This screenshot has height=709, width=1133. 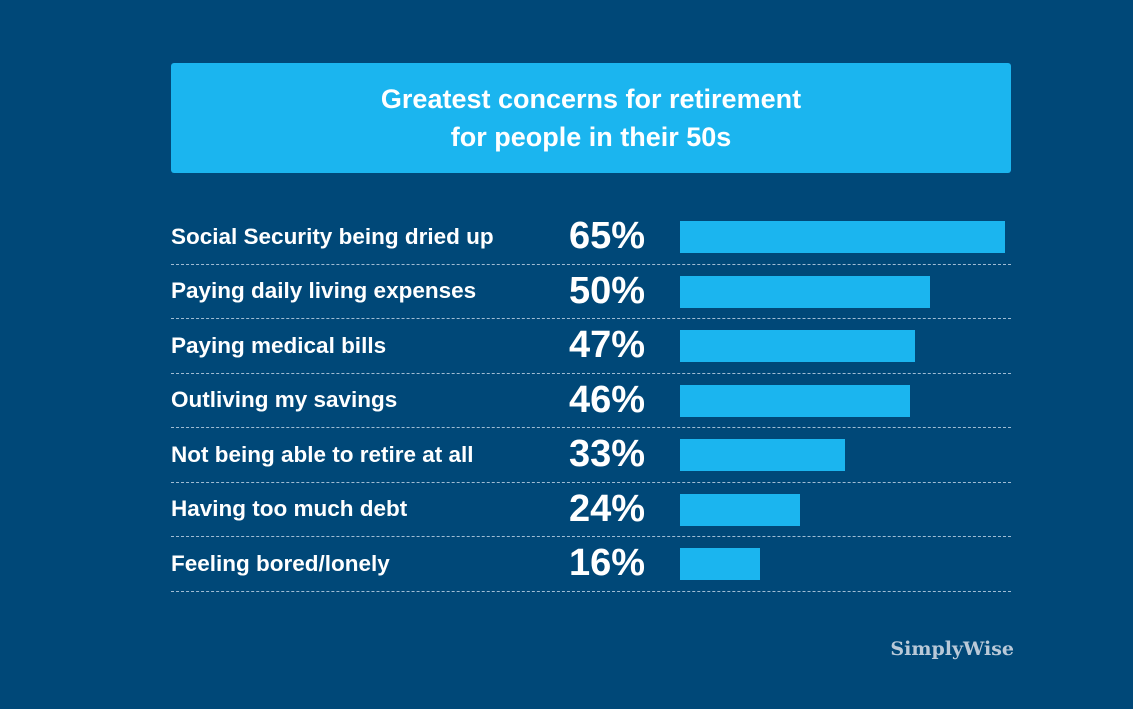 I want to click on brand-logo: SimplyWise, so click(x=952, y=649).